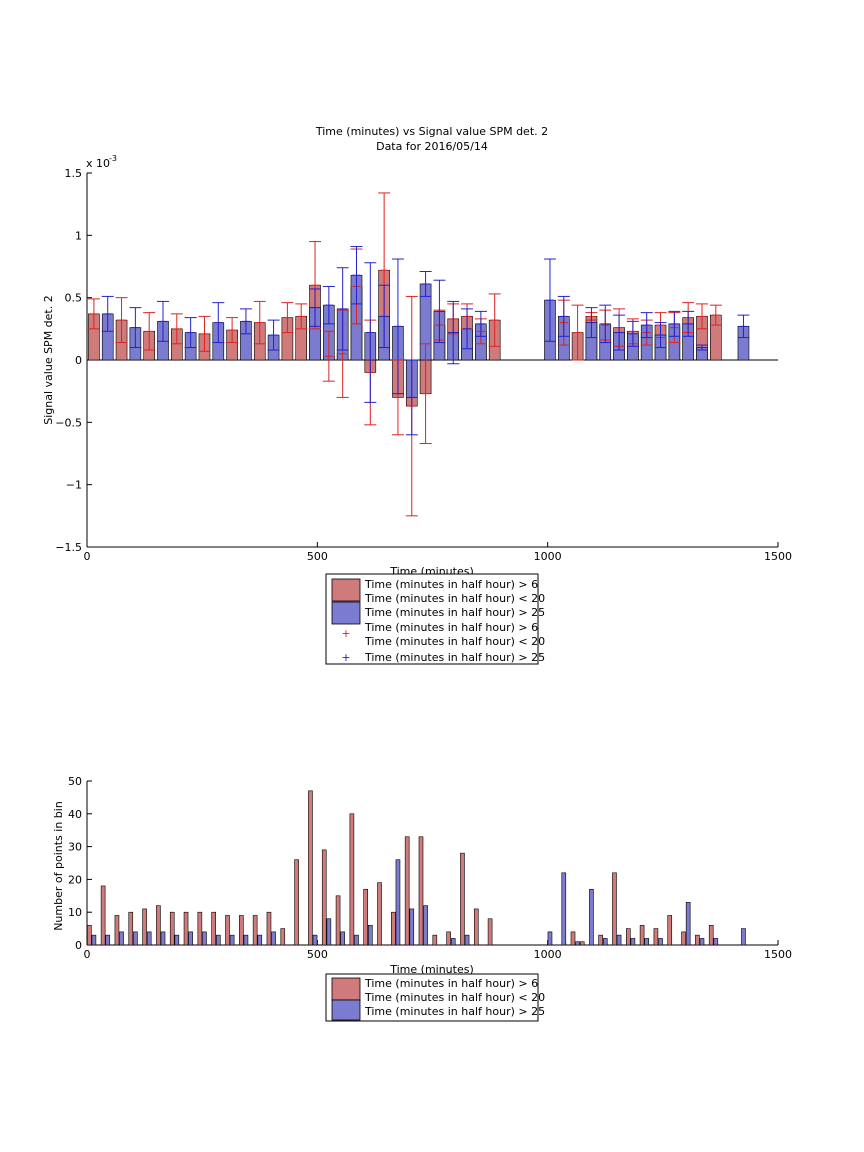  Describe the element at coordinates (75, 847) in the screenshot. I see `y-tick-label: 30` at that location.